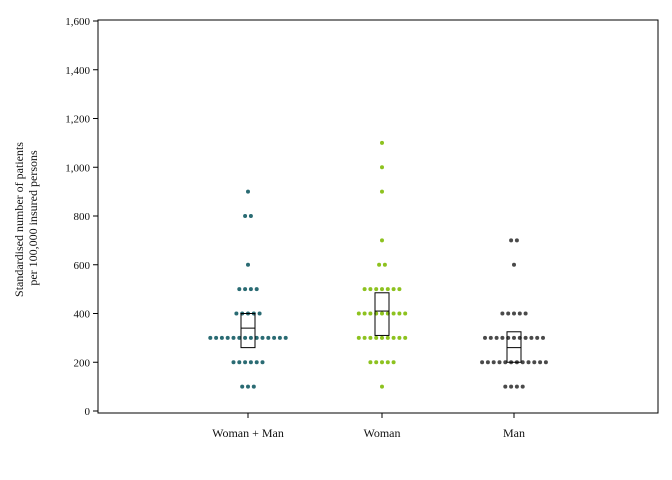 This screenshot has height=480, width=672. I want to click on x-axis-labels: Woman + Man Woman Man, so click(368, 426).